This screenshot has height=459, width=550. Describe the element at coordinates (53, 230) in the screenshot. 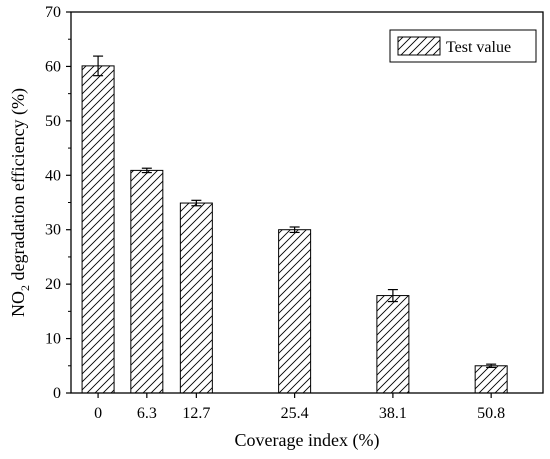

I see `y-tick-label: 30` at that location.